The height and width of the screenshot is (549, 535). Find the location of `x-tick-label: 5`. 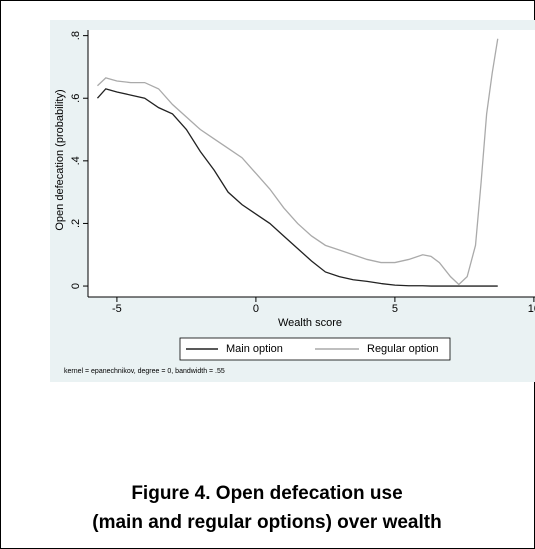

x-tick-label: 5 is located at coordinates (395, 309).